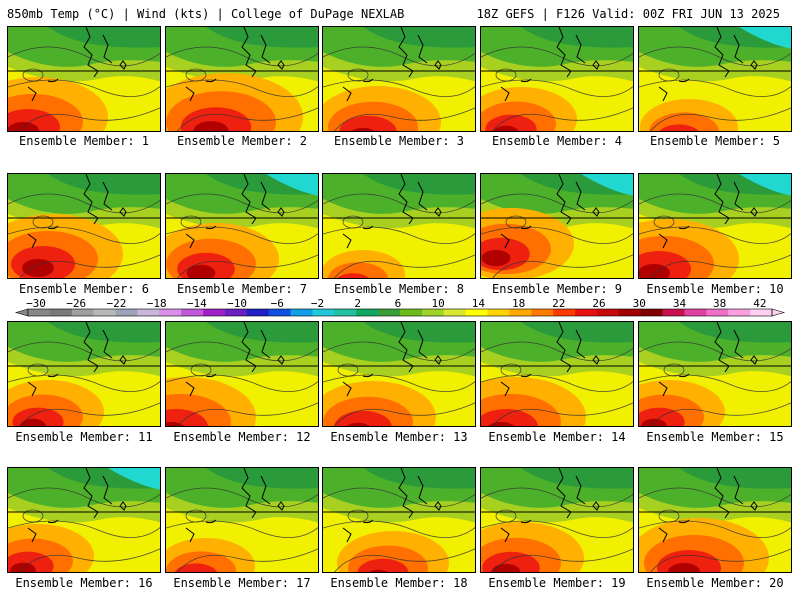 The height and width of the screenshot is (600, 800). Describe the element at coordinates (76, 304) in the screenshot. I see `colorbar-tick-label: −26` at that location.